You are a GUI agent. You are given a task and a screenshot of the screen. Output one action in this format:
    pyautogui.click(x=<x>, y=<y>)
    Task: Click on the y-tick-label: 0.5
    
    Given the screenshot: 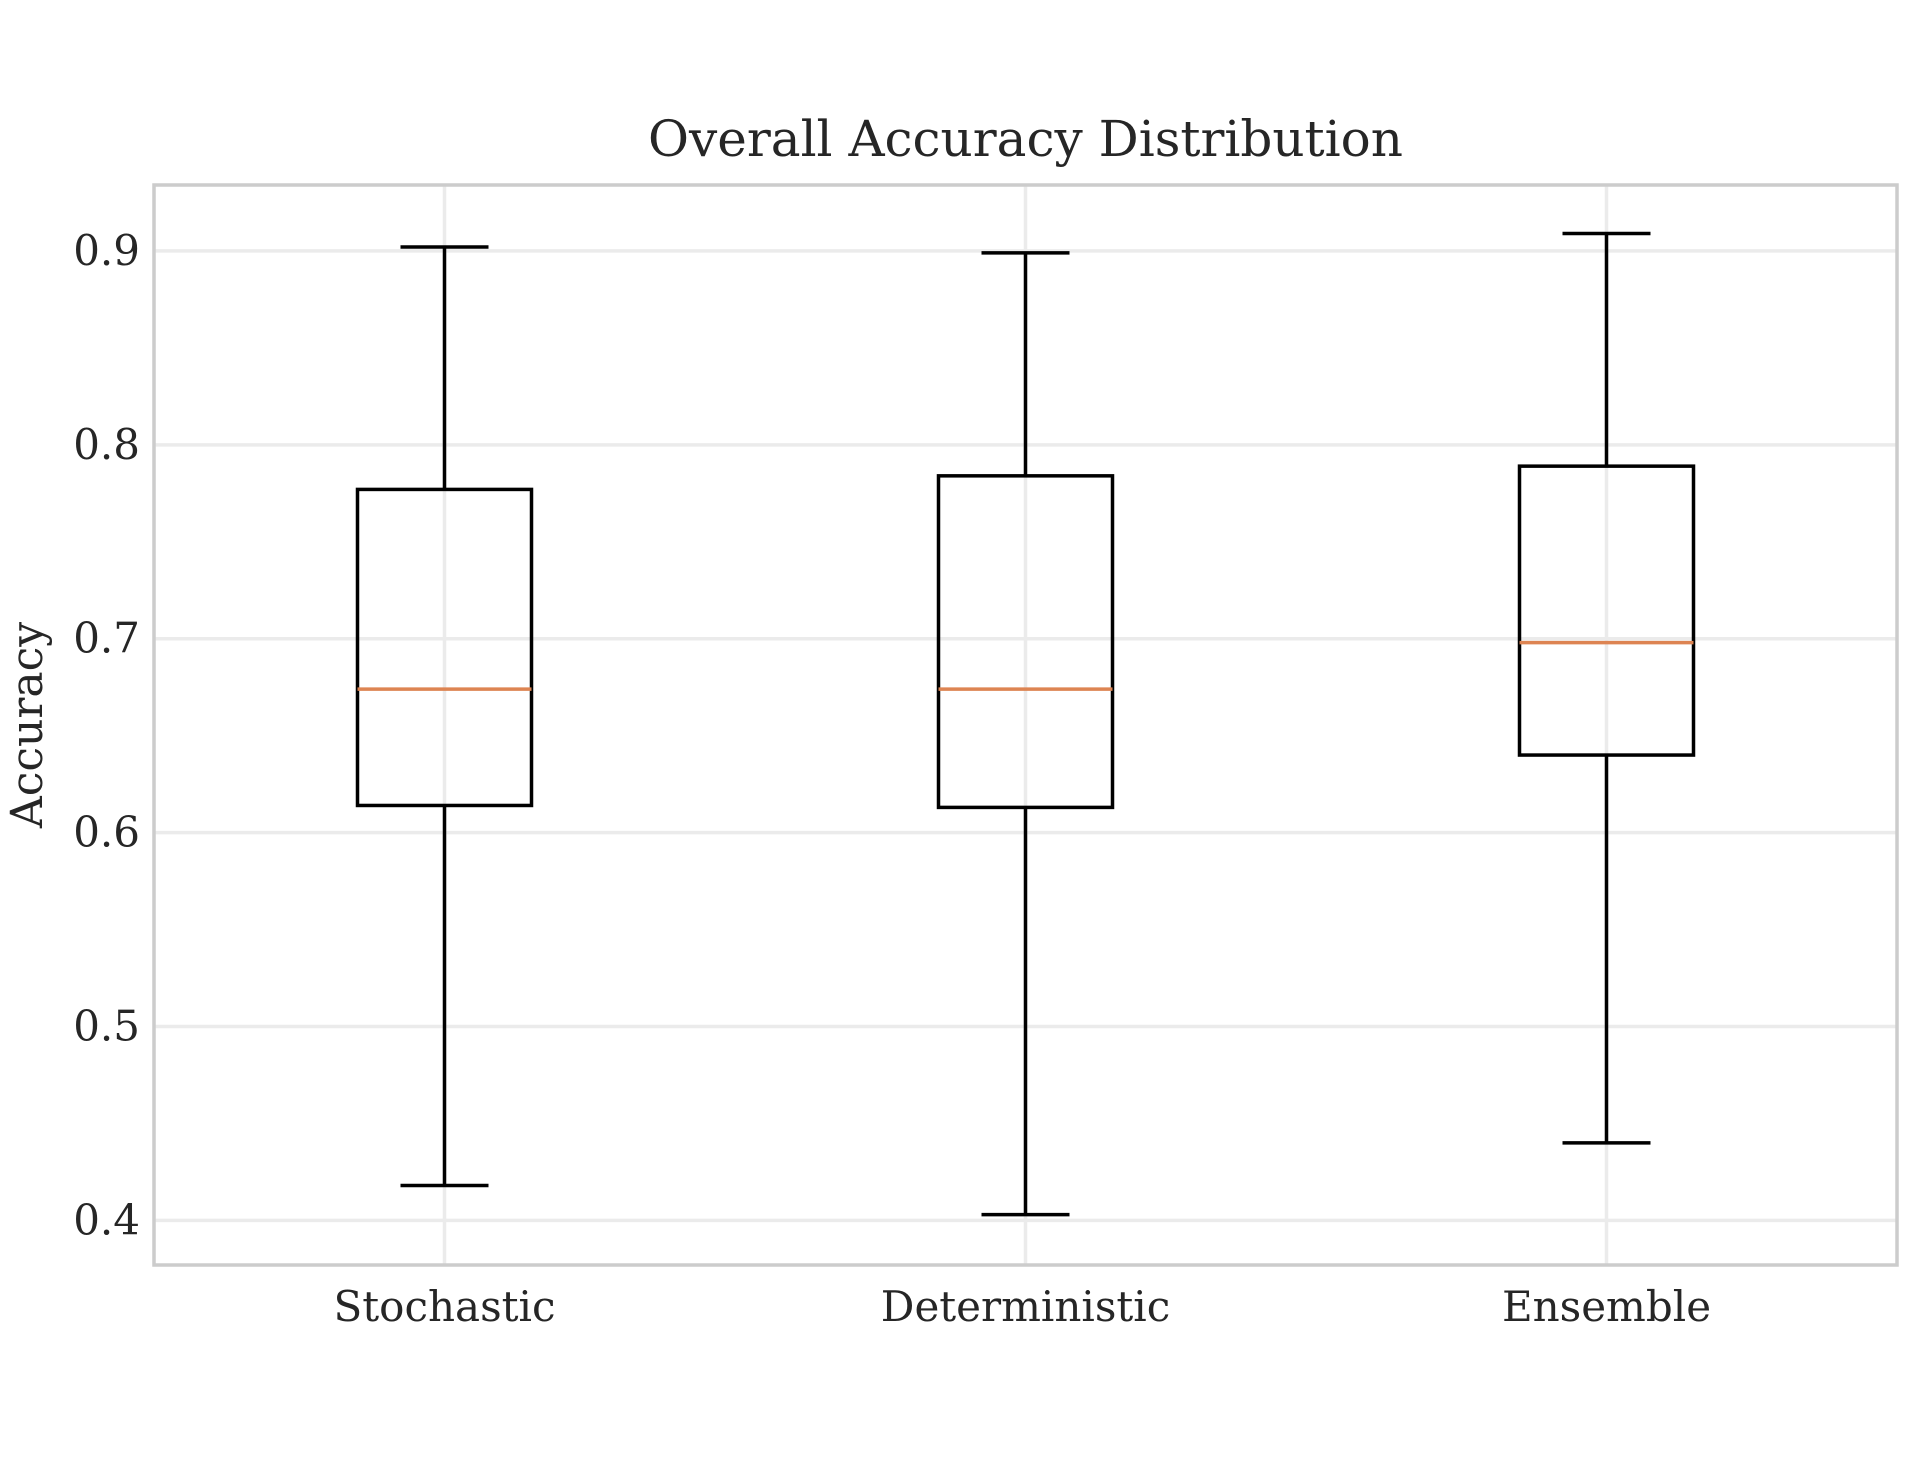 What is the action you would take?
    pyautogui.click(x=106, y=1026)
    